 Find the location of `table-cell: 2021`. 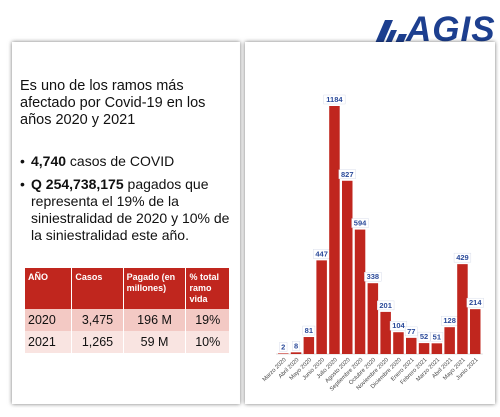

table-cell: 2021 is located at coordinates (49, 342).